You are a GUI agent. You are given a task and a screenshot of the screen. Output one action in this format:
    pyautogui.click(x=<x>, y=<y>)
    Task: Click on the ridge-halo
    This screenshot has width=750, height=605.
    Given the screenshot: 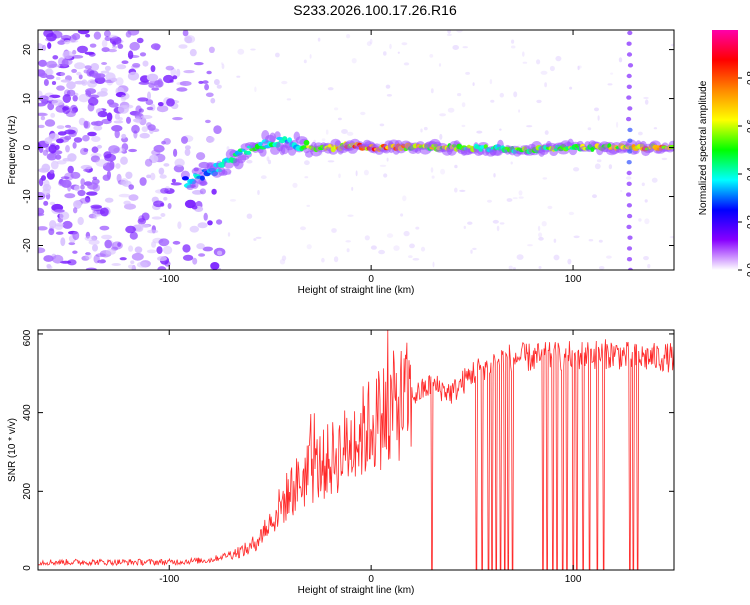 What is the action you would take?
    pyautogui.click(x=226, y=171)
    